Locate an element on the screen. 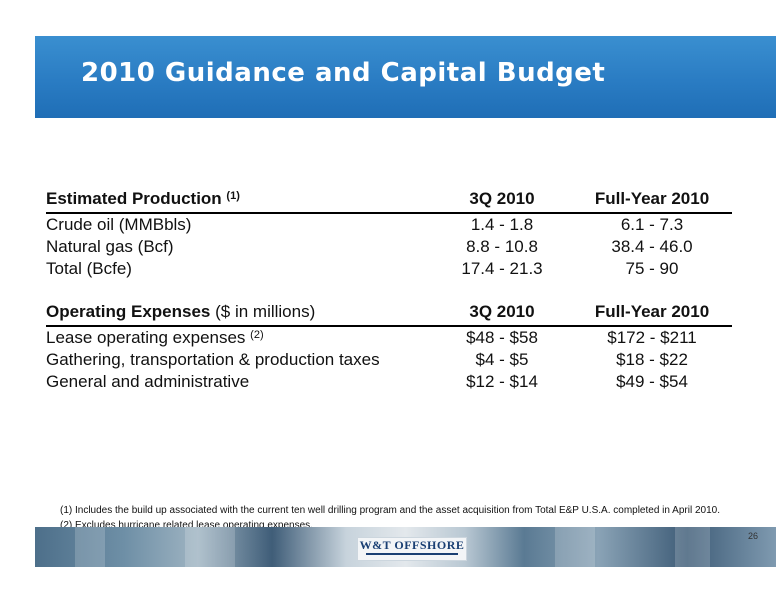  table-row: Natural gas (Bcf) 8.8 - 10.8 38.4 - 46.0 is located at coordinates (389, 247).